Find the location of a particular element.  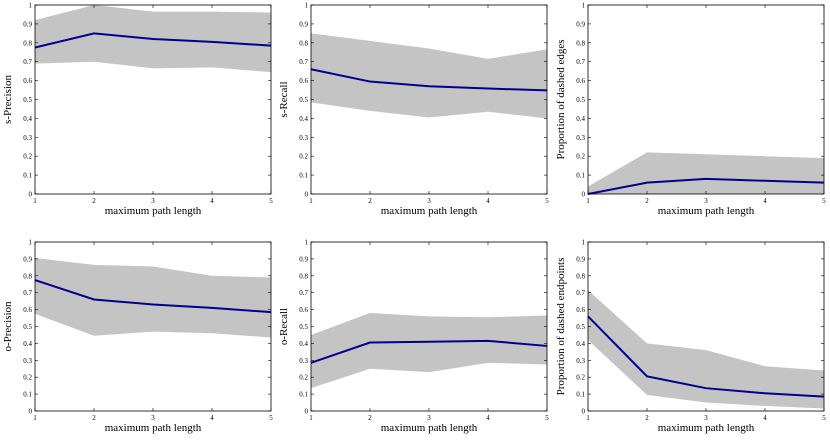

y-axis-label: s-Precision is located at coordinates (8, 99).